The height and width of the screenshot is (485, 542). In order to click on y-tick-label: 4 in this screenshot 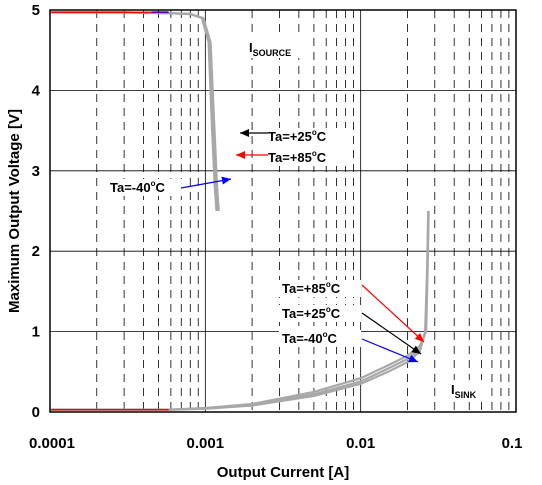, I will do `click(36, 90)`.